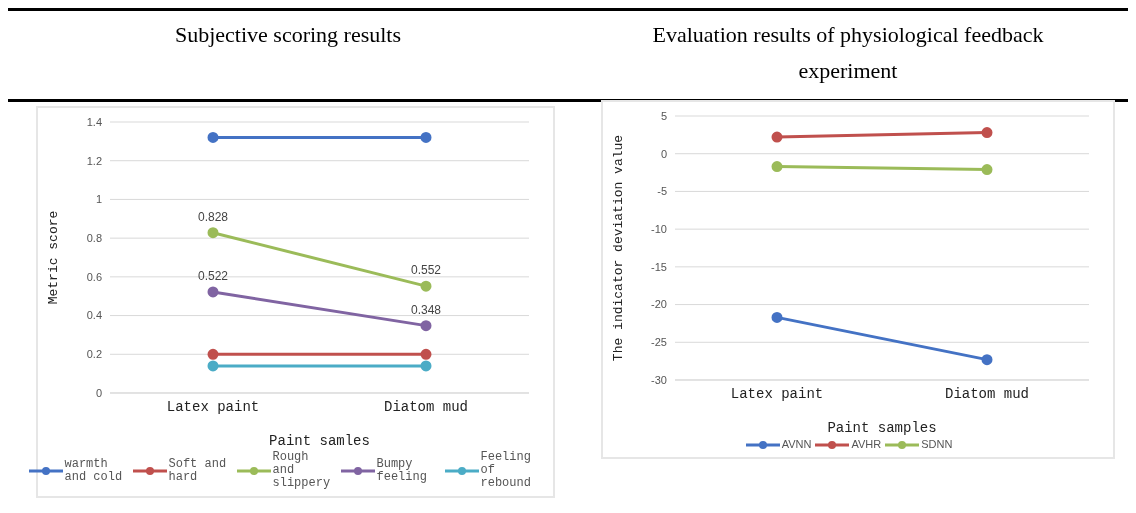 Image resolution: width=1136 pixels, height=513 pixels. I want to click on legend-label: AVNN, so click(796, 444).